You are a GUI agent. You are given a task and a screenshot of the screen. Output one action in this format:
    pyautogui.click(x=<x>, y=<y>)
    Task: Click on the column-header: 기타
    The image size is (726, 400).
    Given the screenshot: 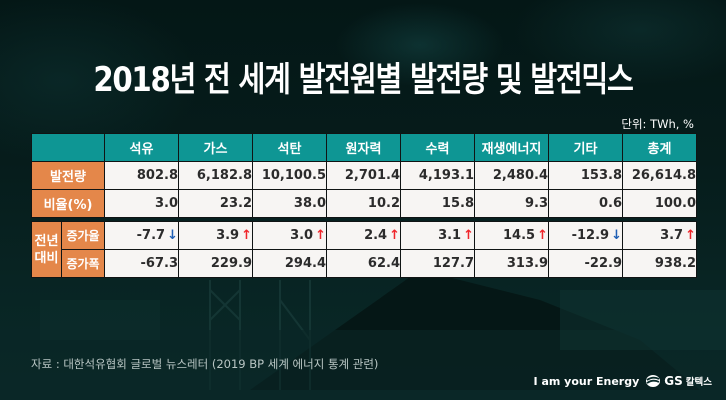 What is the action you would take?
    pyautogui.click(x=585, y=147)
    